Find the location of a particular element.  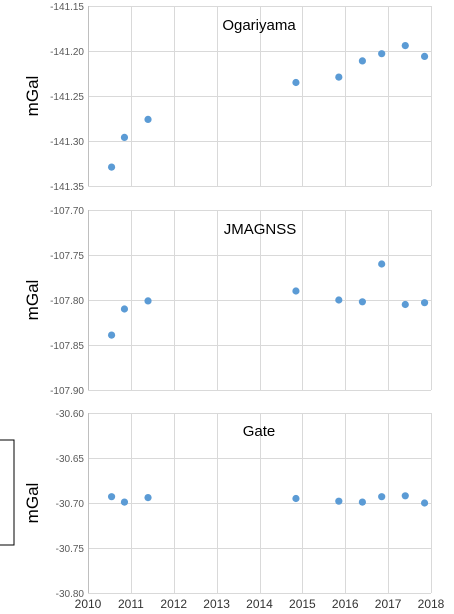

y-tick-label: -107.75 is located at coordinates (67, 256).